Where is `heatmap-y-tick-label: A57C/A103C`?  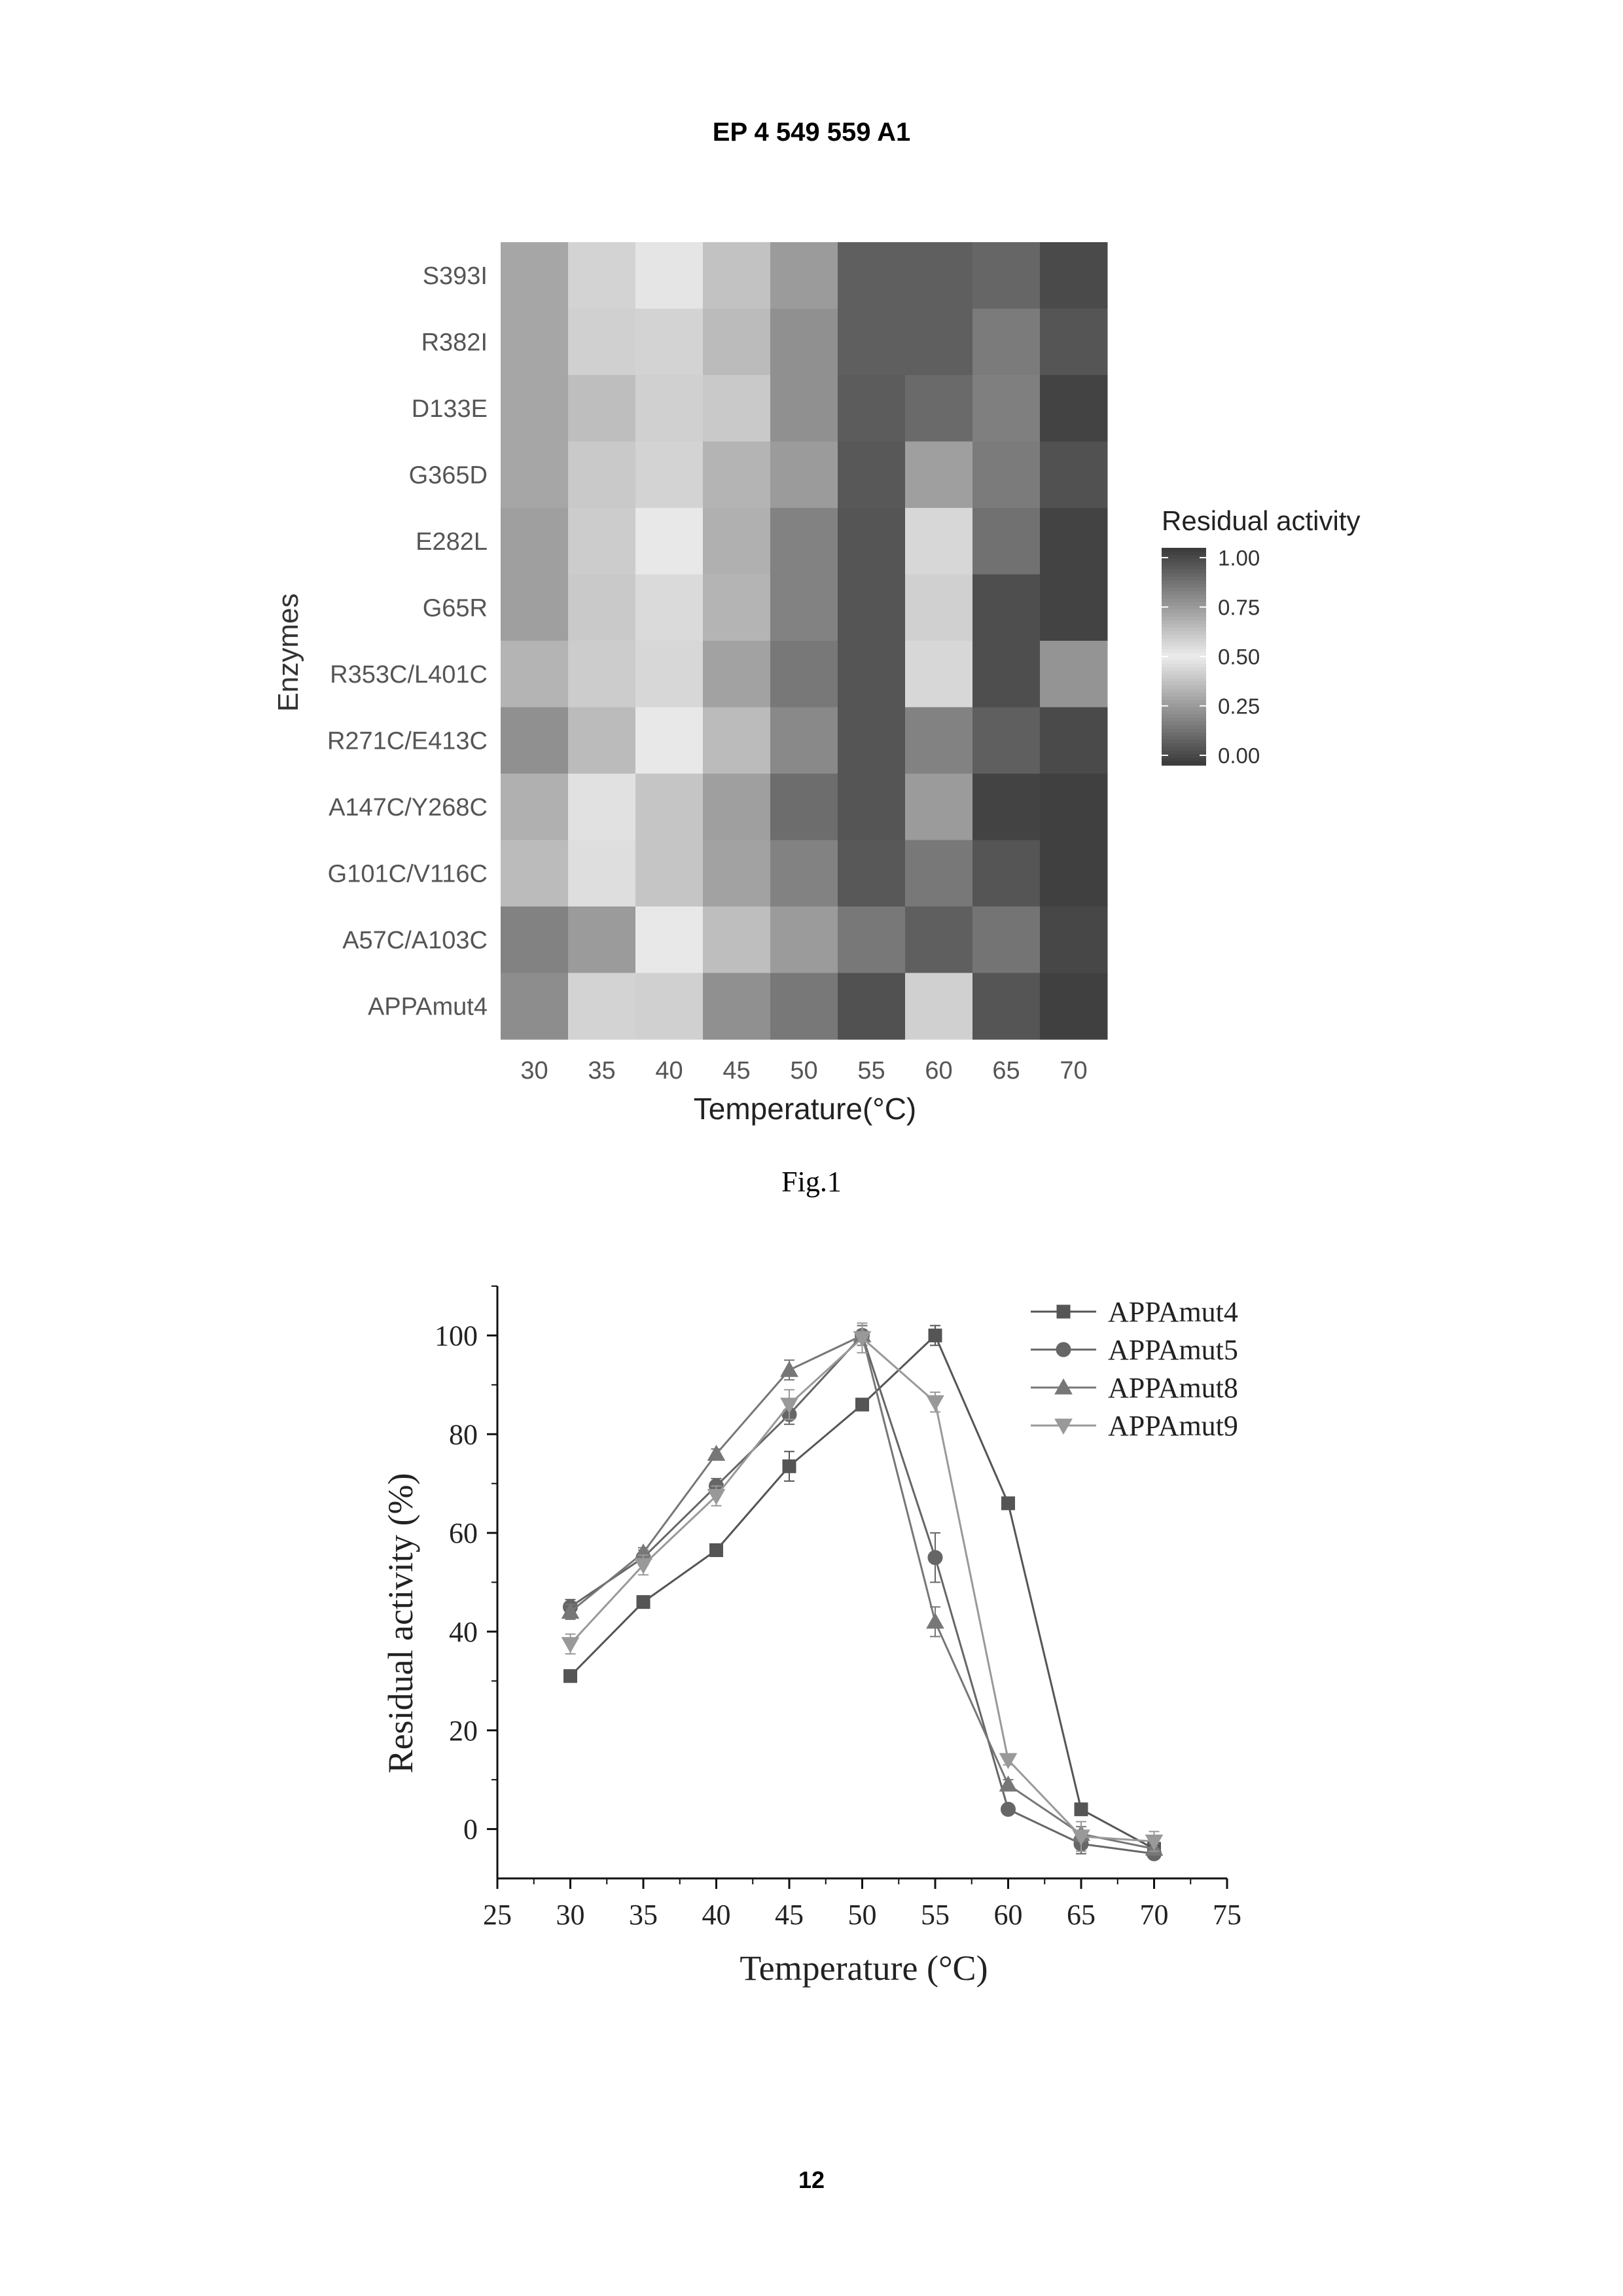
heatmap-y-tick-label: A57C/A103C is located at coordinates (415, 940).